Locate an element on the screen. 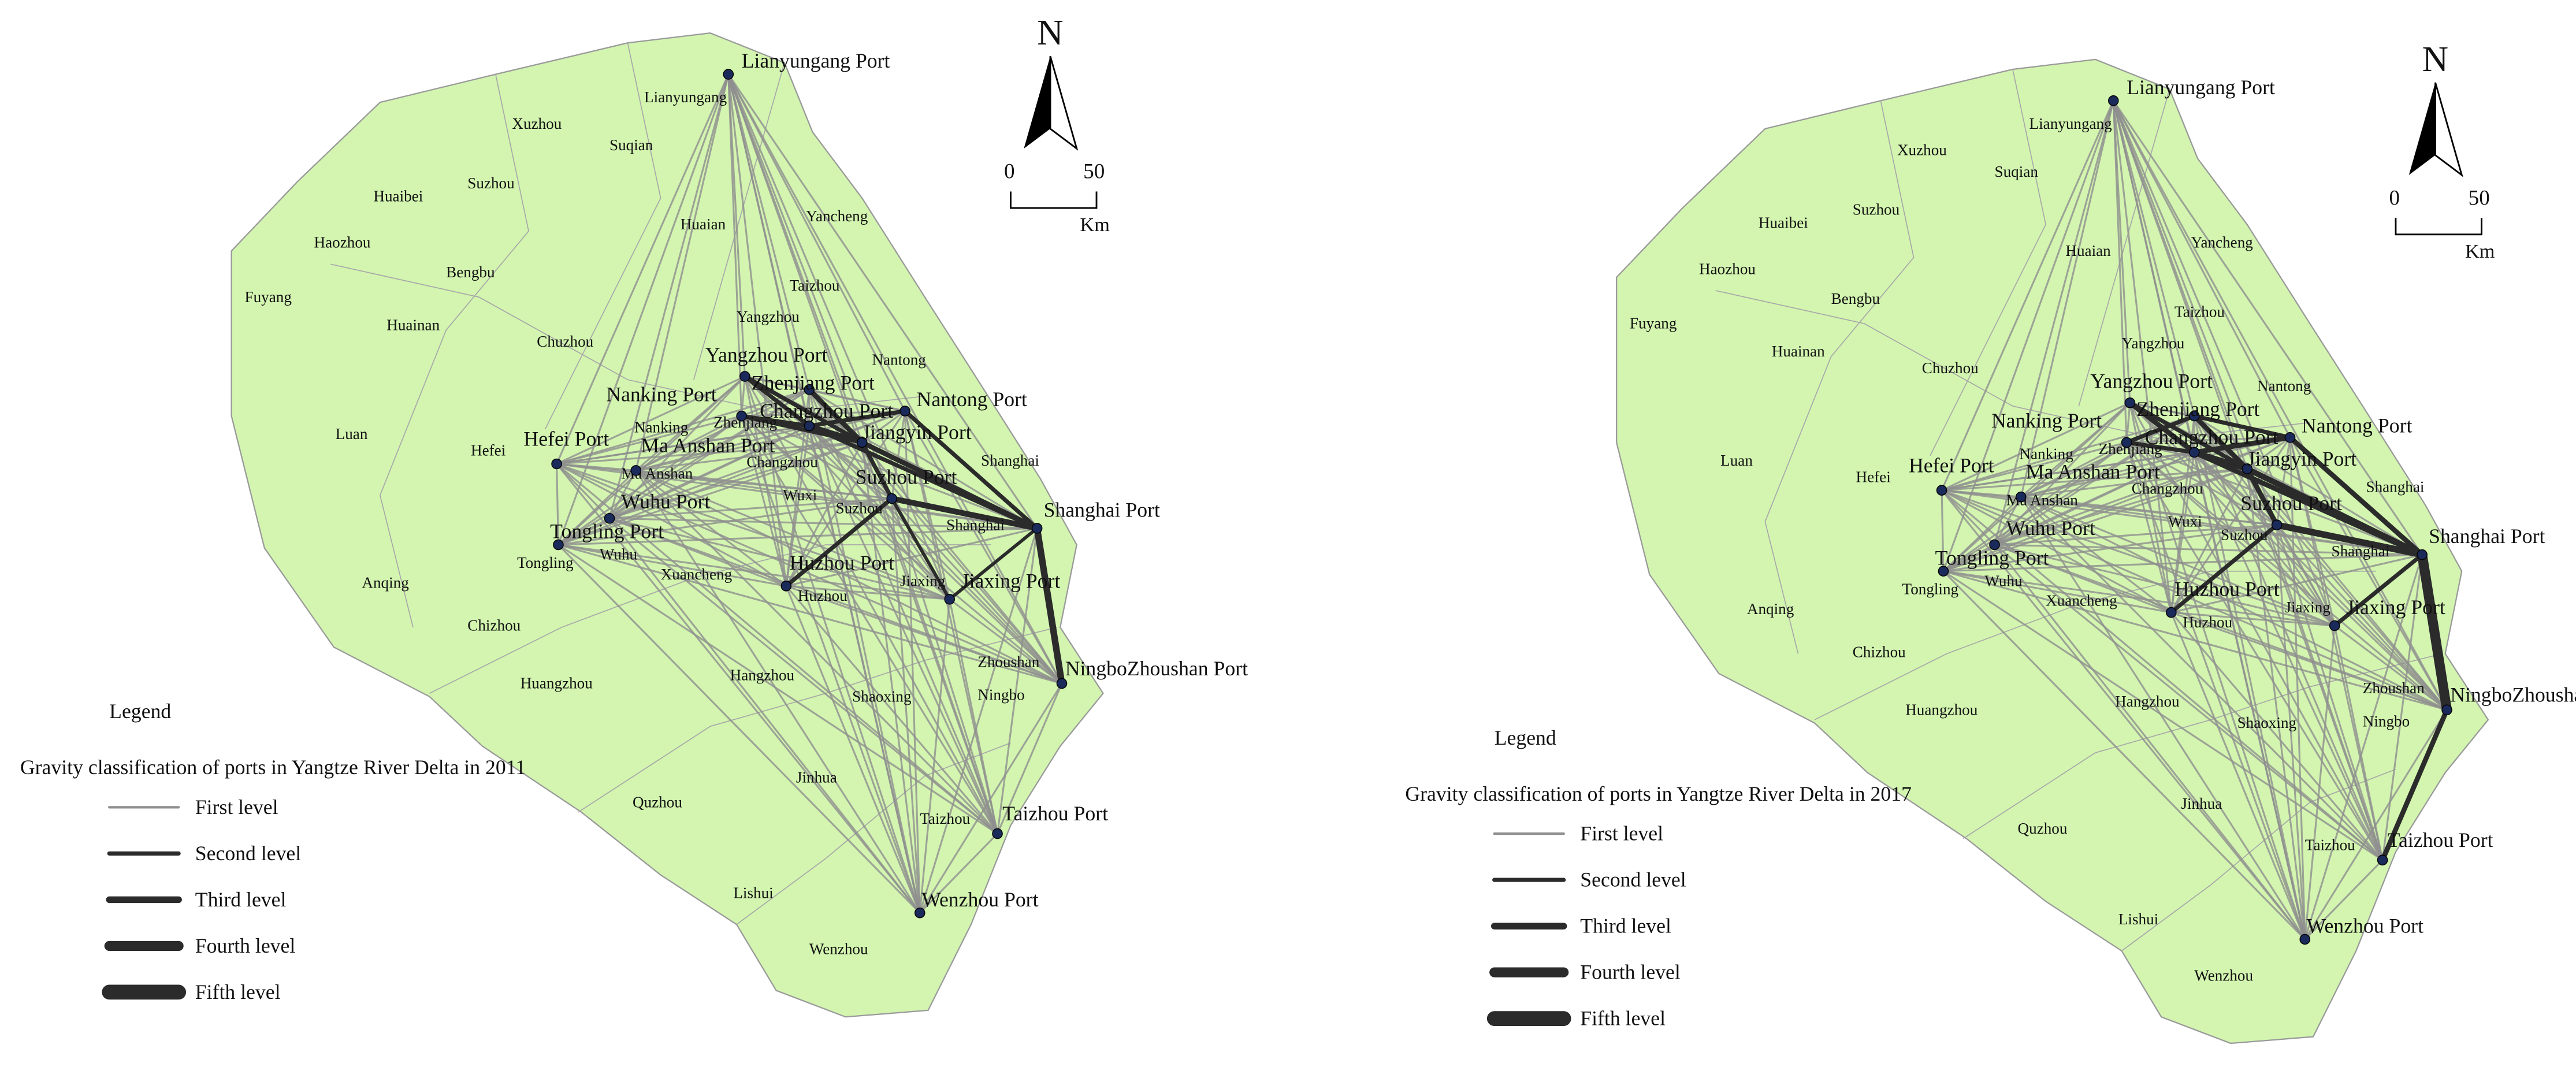 This screenshot has width=2576, height=1078. city-label: Wenzhou is located at coordinates (838, 950).